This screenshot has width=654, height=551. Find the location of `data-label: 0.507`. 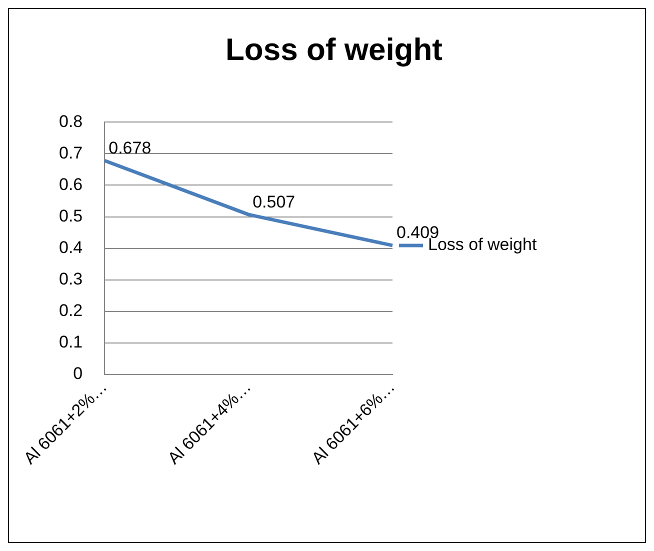

data-label: 0.507 is located at coordinates (274, 202).